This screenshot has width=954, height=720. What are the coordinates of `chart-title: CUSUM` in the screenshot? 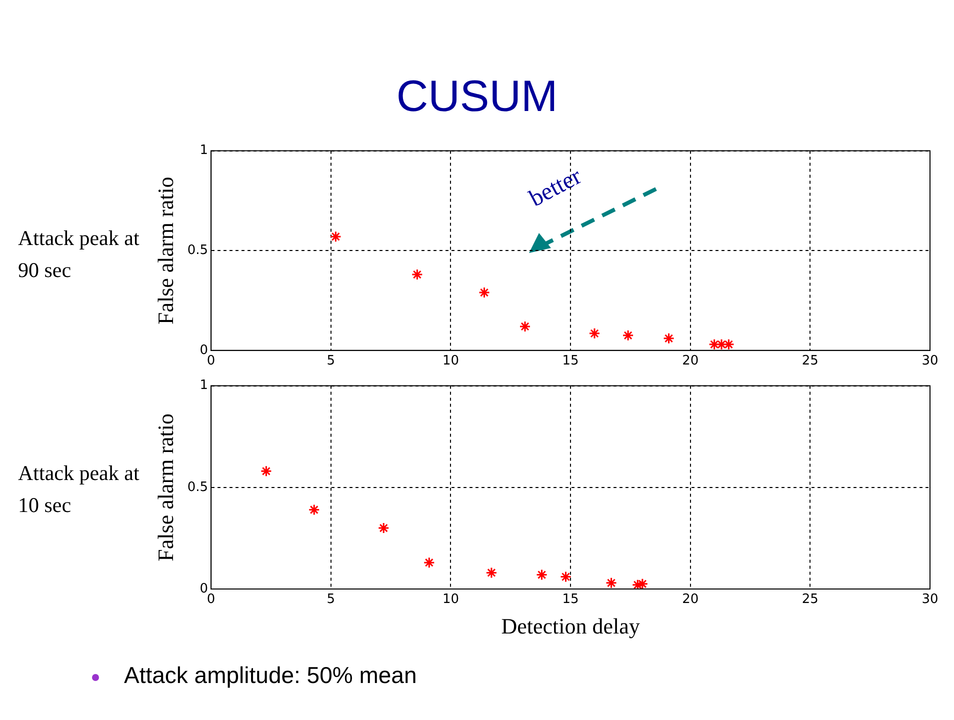 It's located at (477, 97).